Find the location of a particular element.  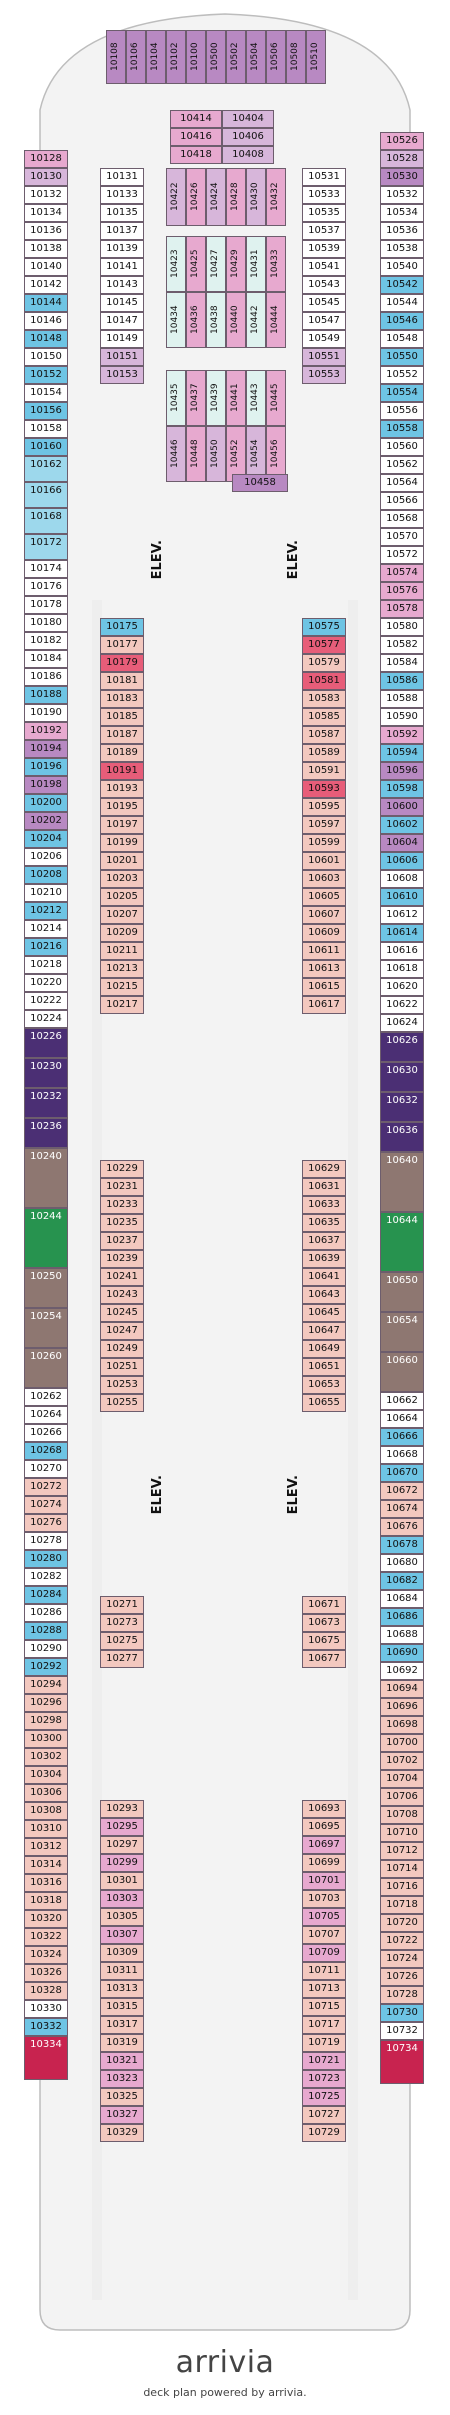

cabin-10304: 10304 is located at coordinates (46, 1775).